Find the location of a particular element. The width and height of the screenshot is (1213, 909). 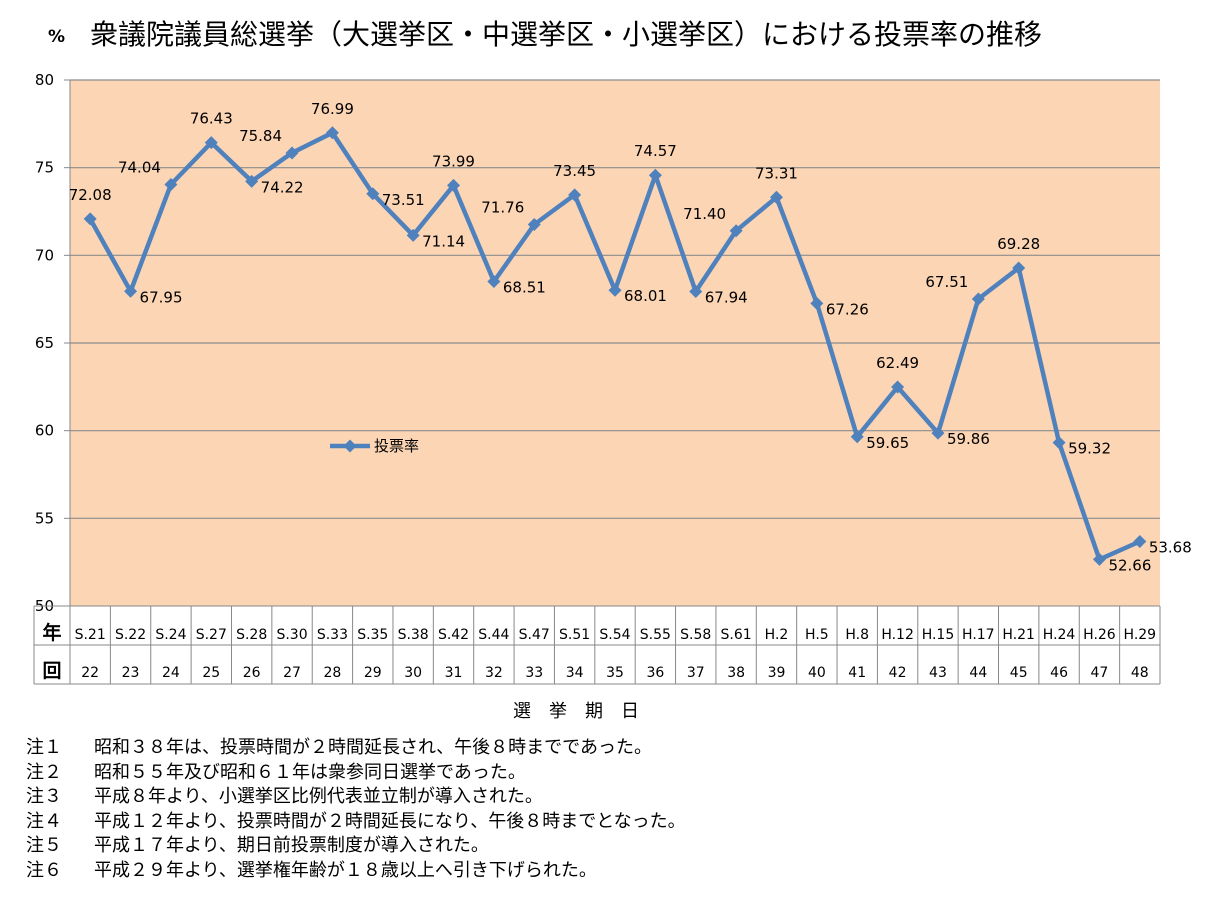

data-label: 68.51 is located at coordinates (524, 287).